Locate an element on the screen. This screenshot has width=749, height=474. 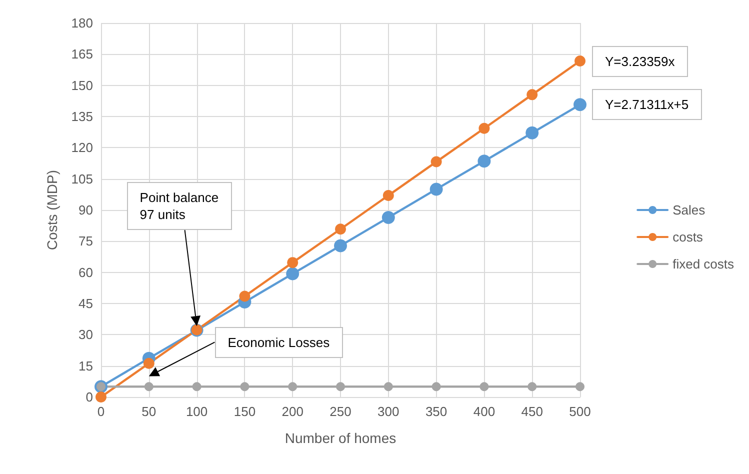
y-tick-label: 135 is located at coordinates (82, 116).